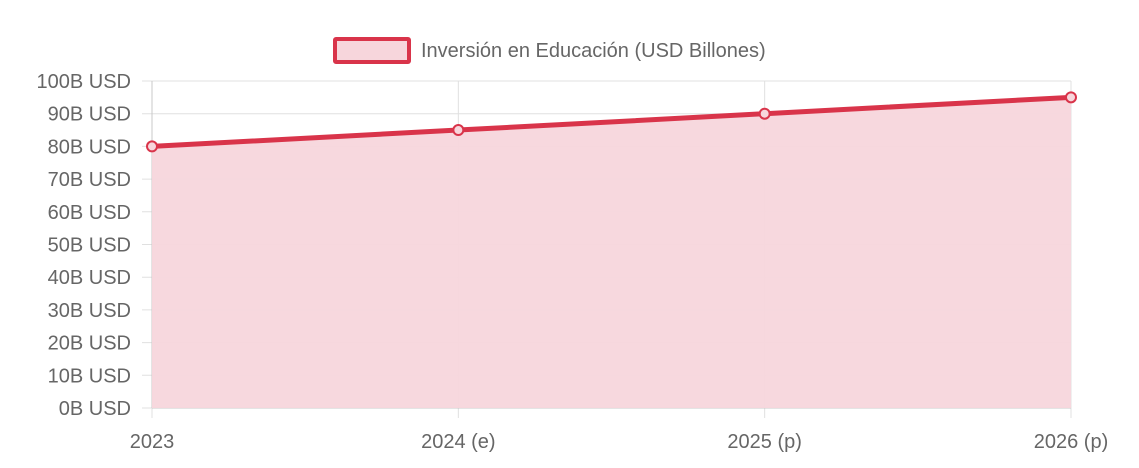 Image resolution: width=1139 pixels, height=468 pixels. I want to click on legend-label: Inversión en Educación (USD Billones), so click(593, 51).